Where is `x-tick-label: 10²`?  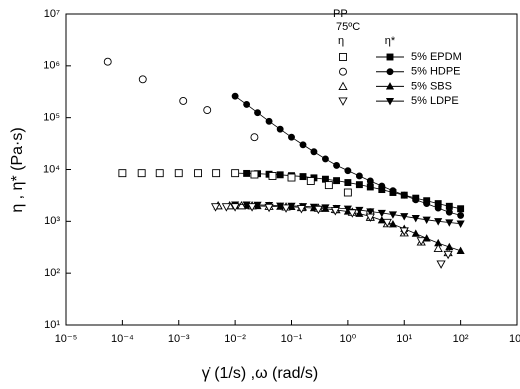
x-tick-label: 10² is located at coordinates (461, 339).